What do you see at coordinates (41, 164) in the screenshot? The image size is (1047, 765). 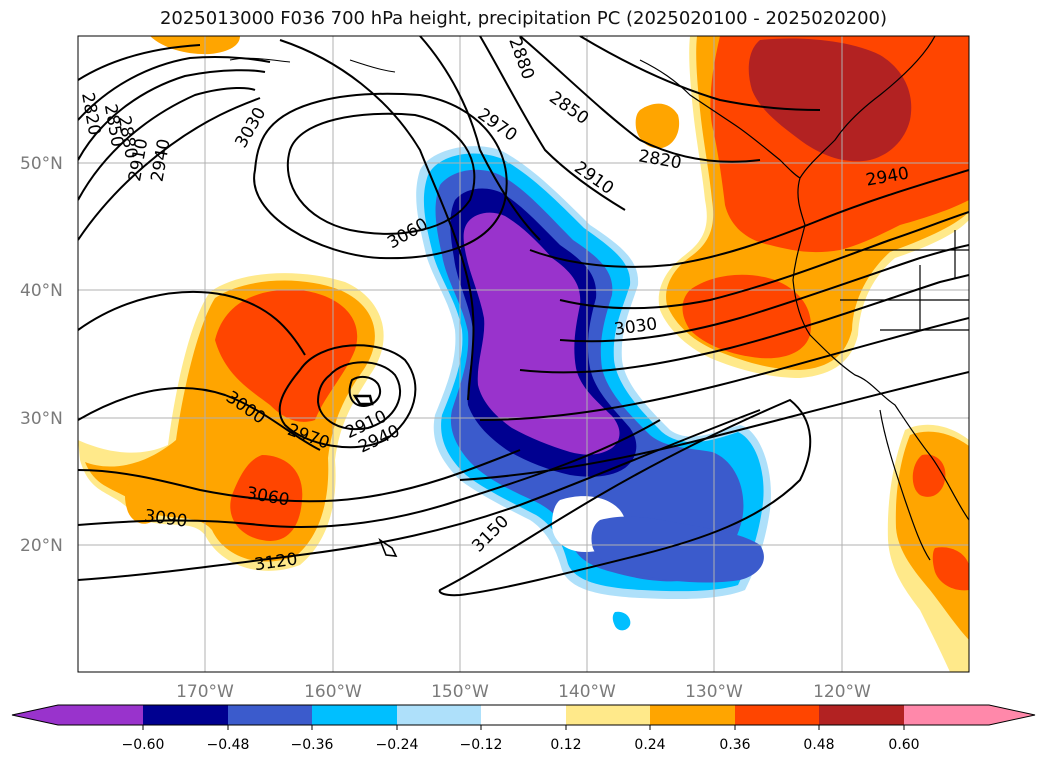 I see `lat-label: 50°N` at bounding box center [41, 164].